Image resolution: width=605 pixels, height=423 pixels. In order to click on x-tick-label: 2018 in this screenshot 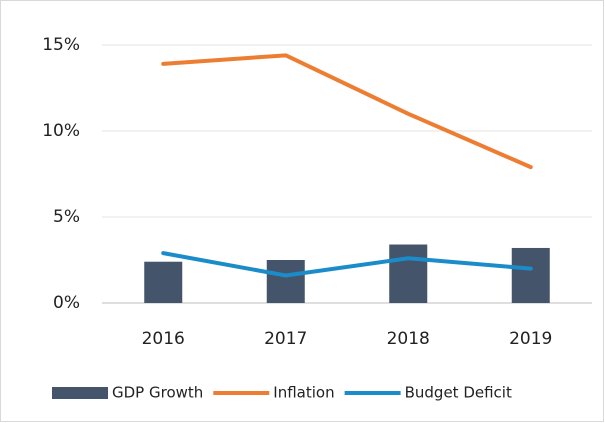, I will do `click(408, 339)`.